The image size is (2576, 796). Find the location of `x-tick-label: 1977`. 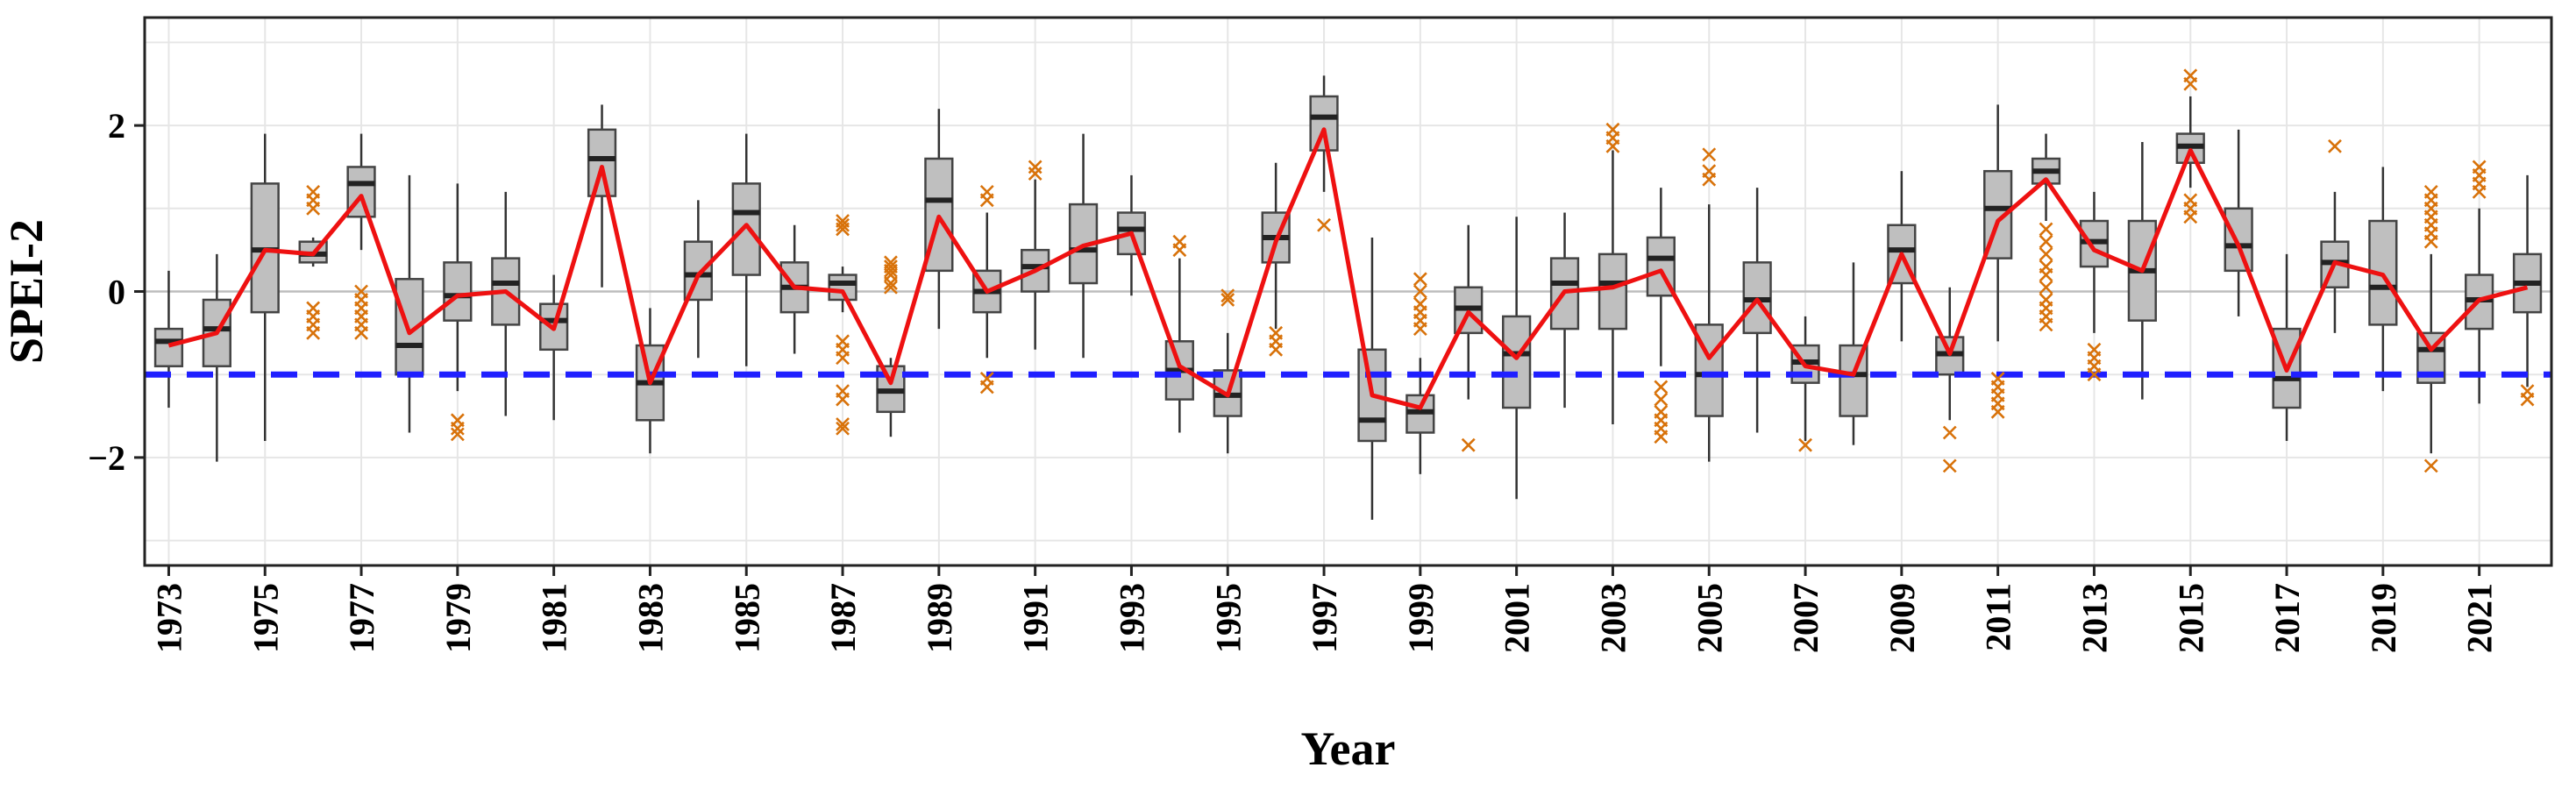

x-tick-label: 1977 is located at coordinates (361, 618).